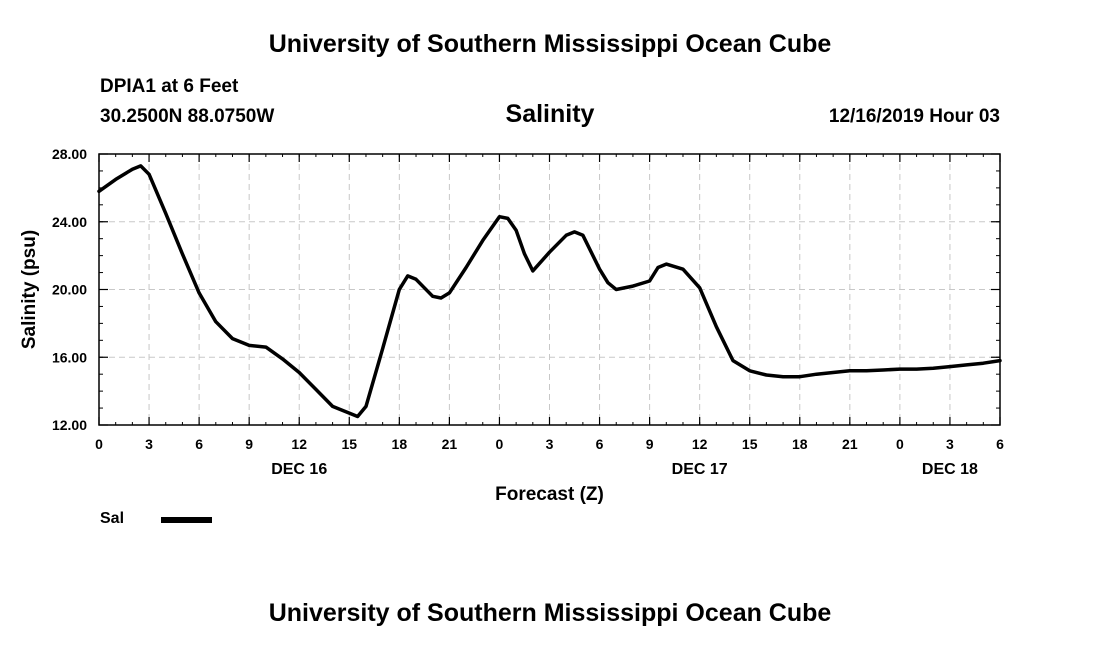  What do you see at coordinates (29, 289) in the screenshot?
I see `y-axis-title: Salinity (psu)` at bounding box center [29, 289].